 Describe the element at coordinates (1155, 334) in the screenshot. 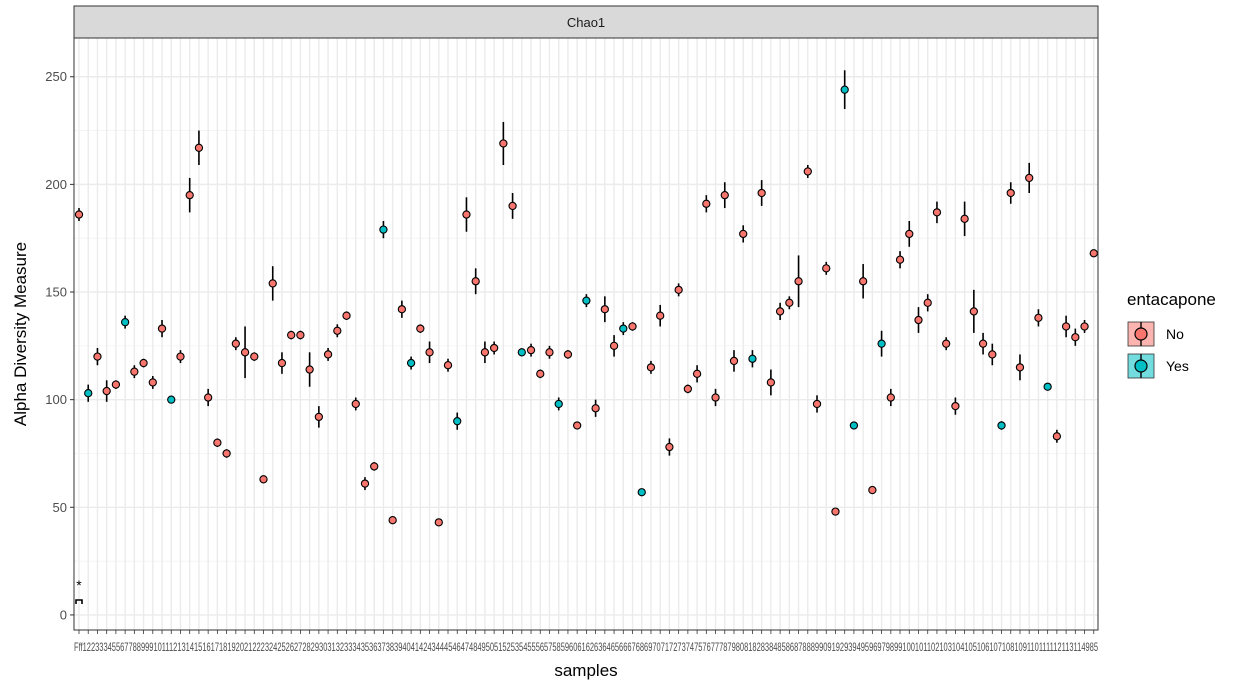

I see `legend-entry-no: No` at that location.